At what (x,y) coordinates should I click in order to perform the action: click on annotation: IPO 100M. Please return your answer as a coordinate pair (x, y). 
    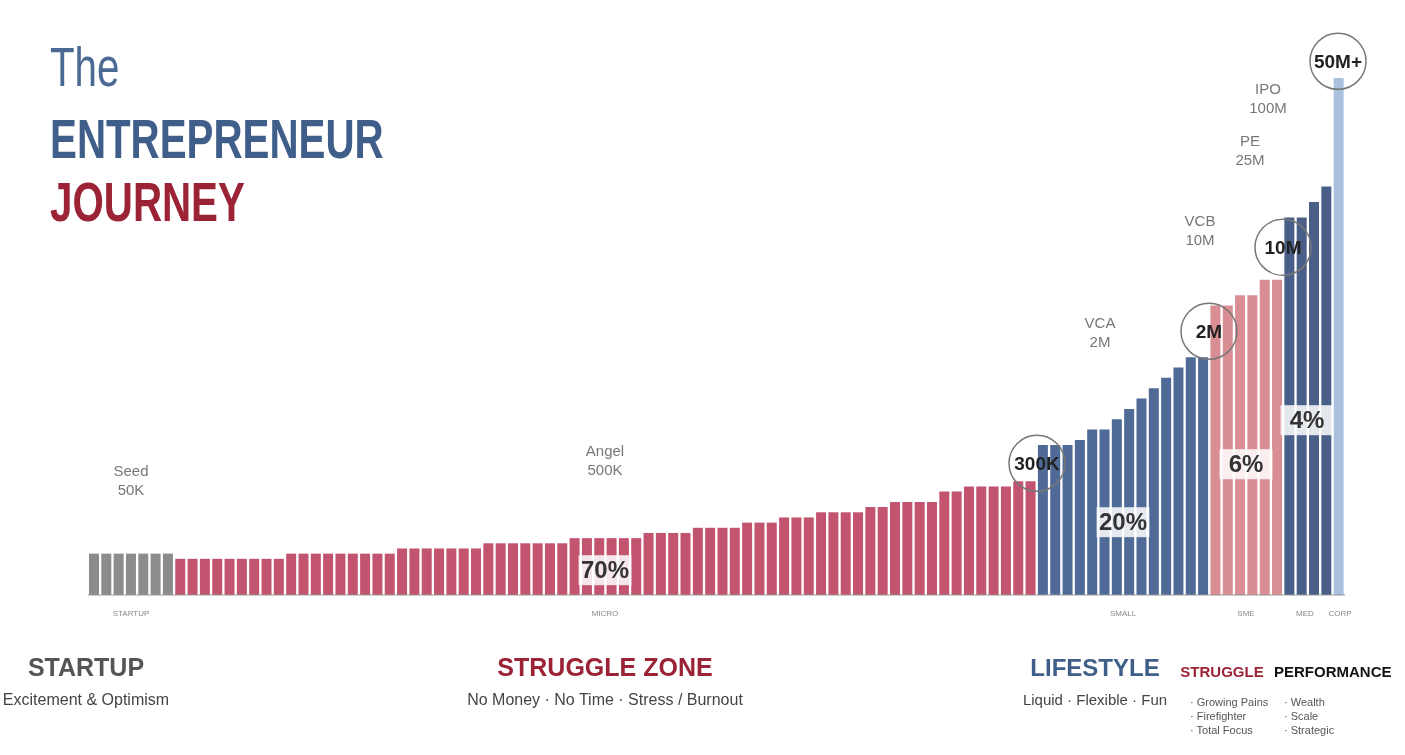
    Looking at the image, I should click on (1268, 98).